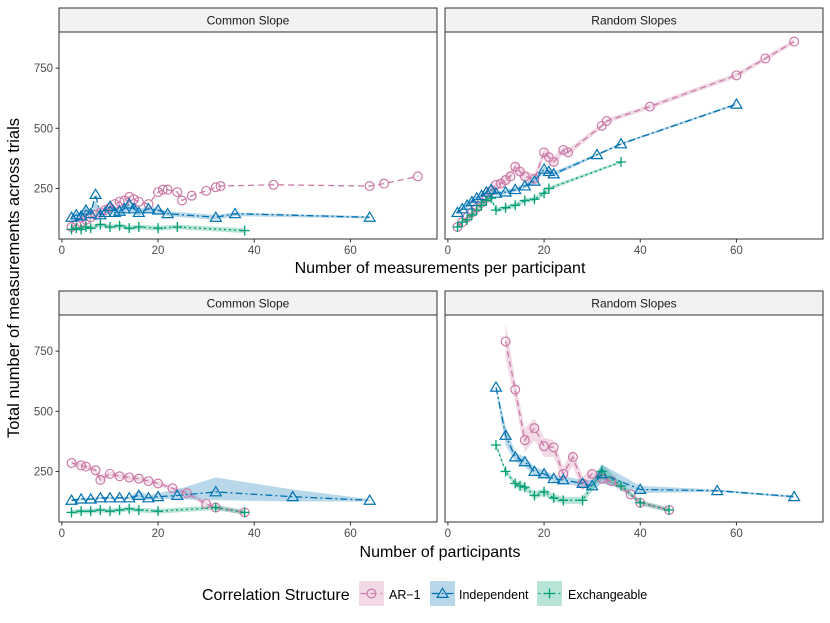  What do you see at coordinates (592, 593) in the screenshot?
I see `legend-item-exchangeable: Exchangeable` at bounding box center [592, 593].